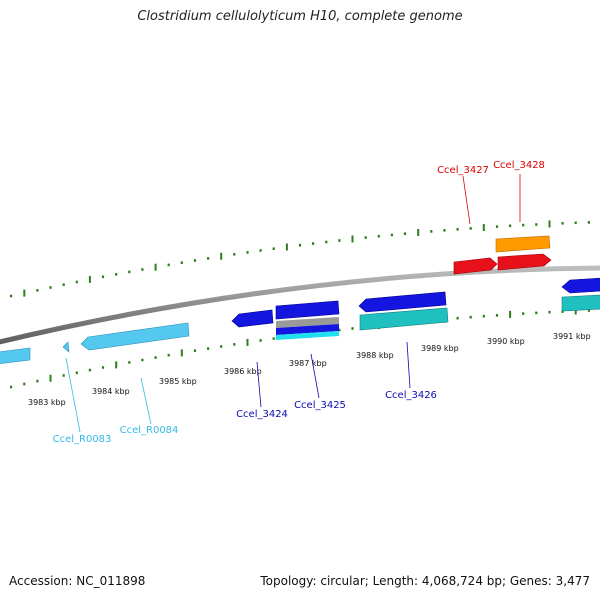  Describe the element at coordinates (519, 165) in the screenshot. I see `gene-label-ccel-3428: Ccel_3428` at that location.